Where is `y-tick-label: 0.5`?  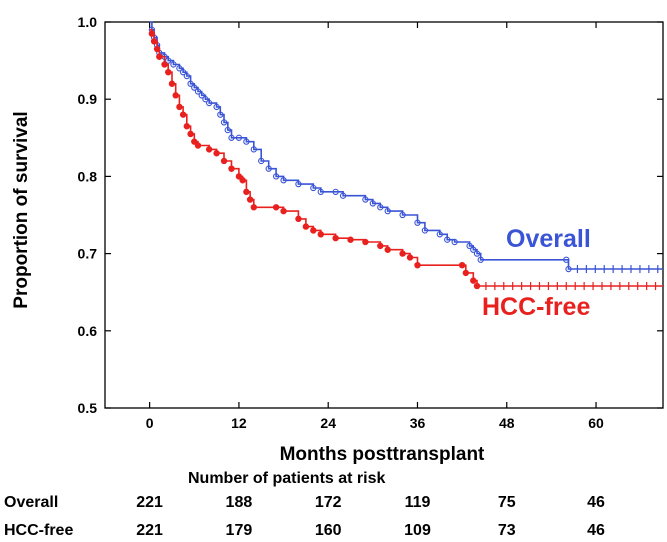 y-tick-label: 0.5 is located at coordinates (88, 408).